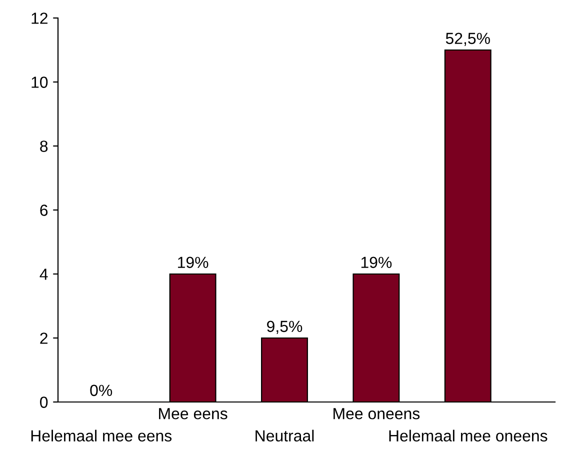 Image resolution: width=571 pixels, height=452 pixels. Describe the element at coordinates (468, 436) in the screenshot. I see `x-tick-label: Helemaal mee oneens` at that location.